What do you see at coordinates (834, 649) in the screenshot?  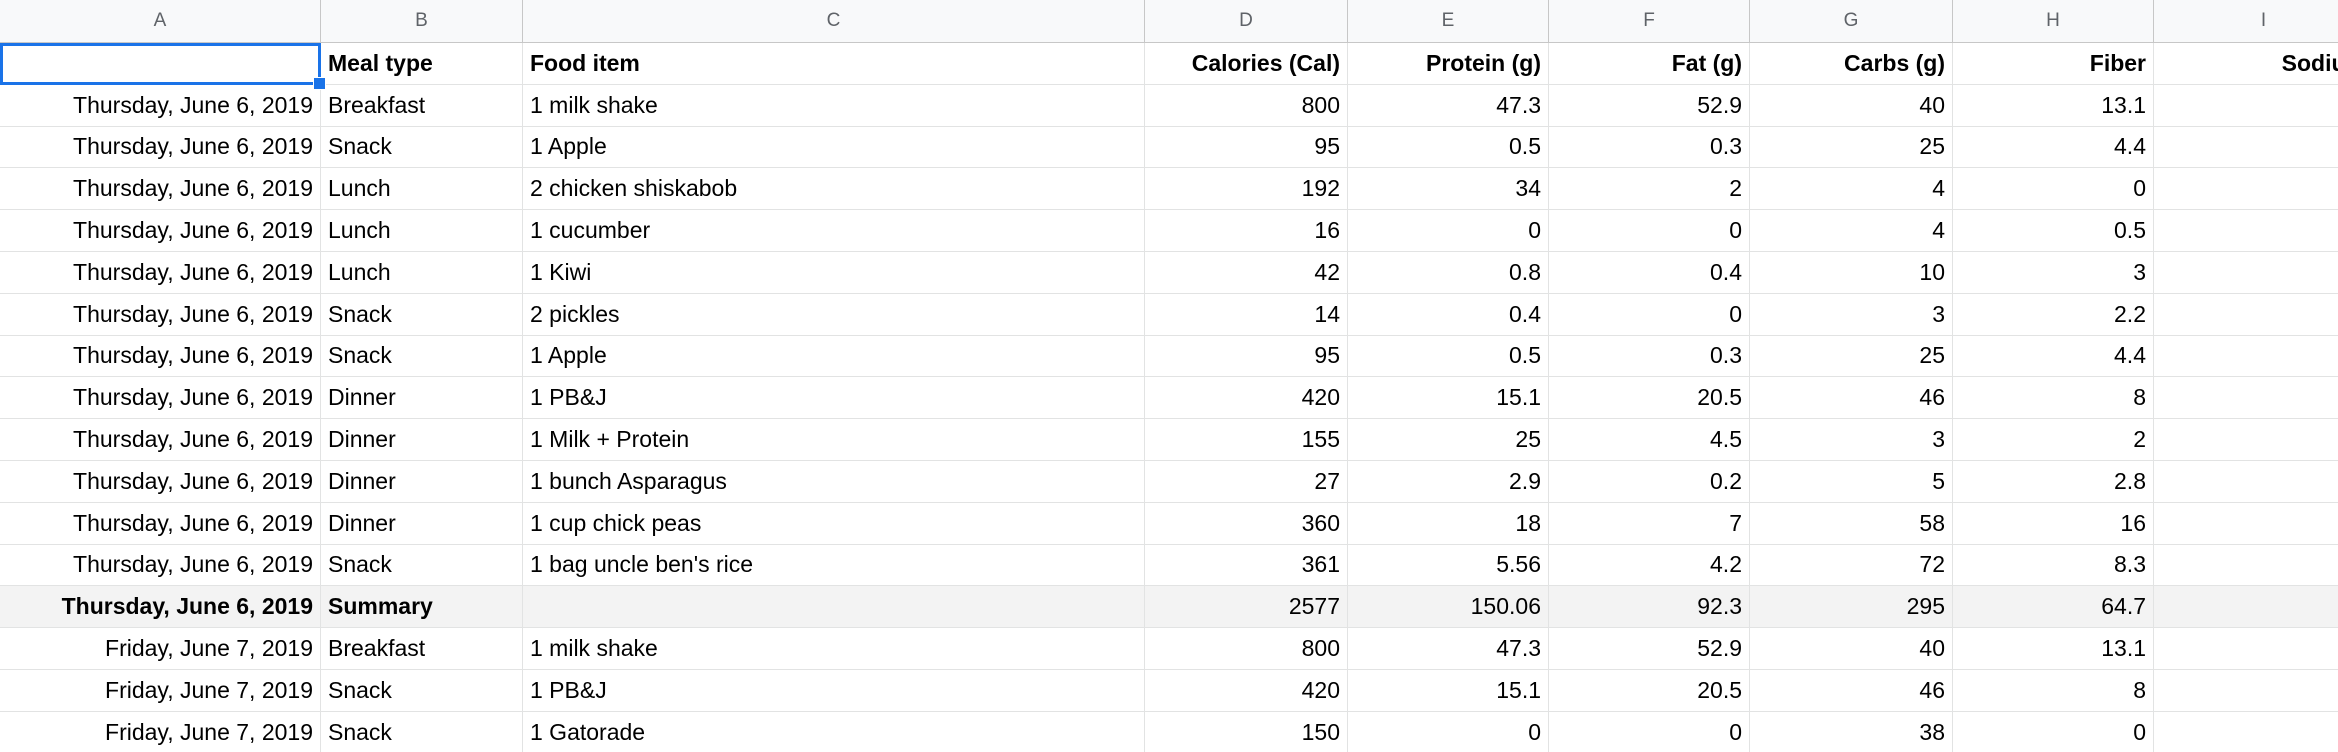 I see `cell: 1 milk shake` at bounding box center [834, 649].